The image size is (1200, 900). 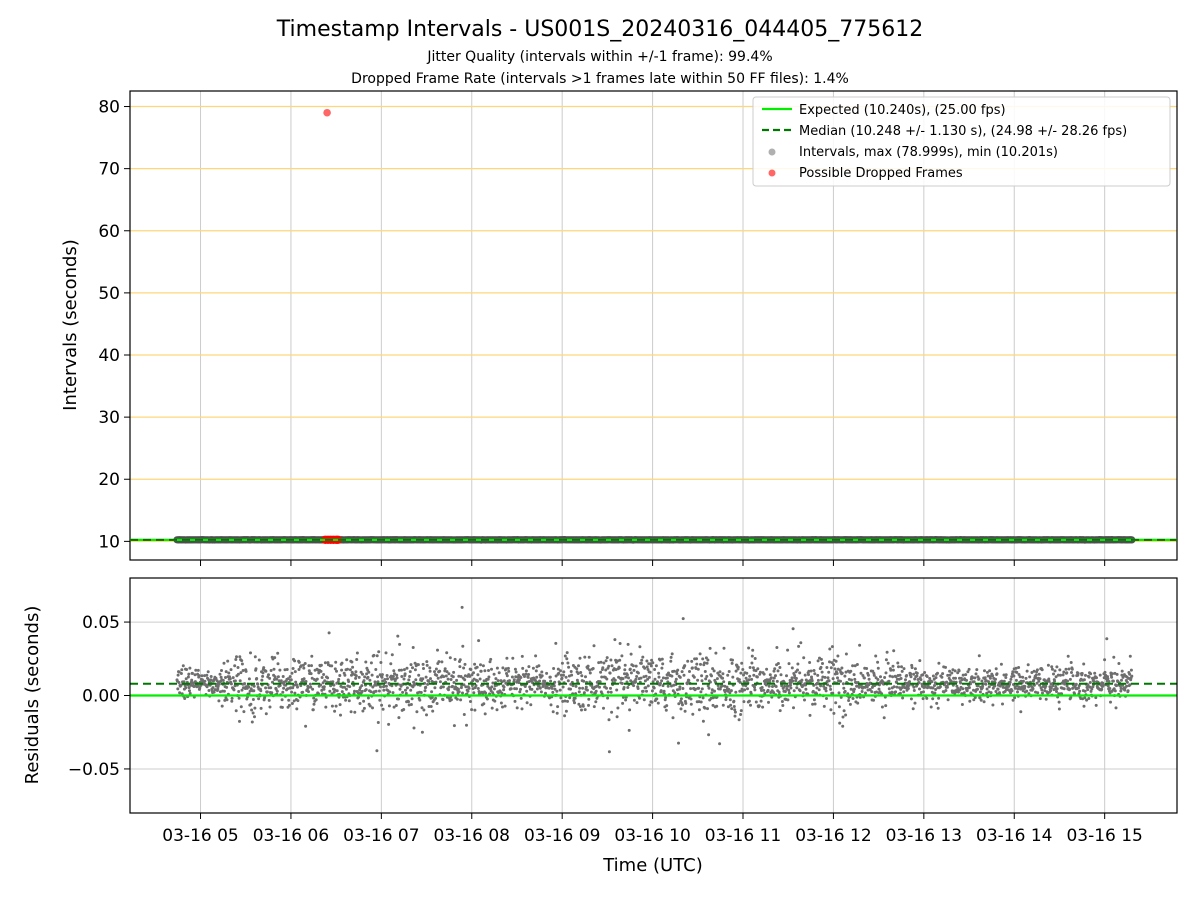 What do you see at coordinates (472, 836) in the screenshot?
I see `x-tick-label: 03-16 08` at bounding box center [472, 836].